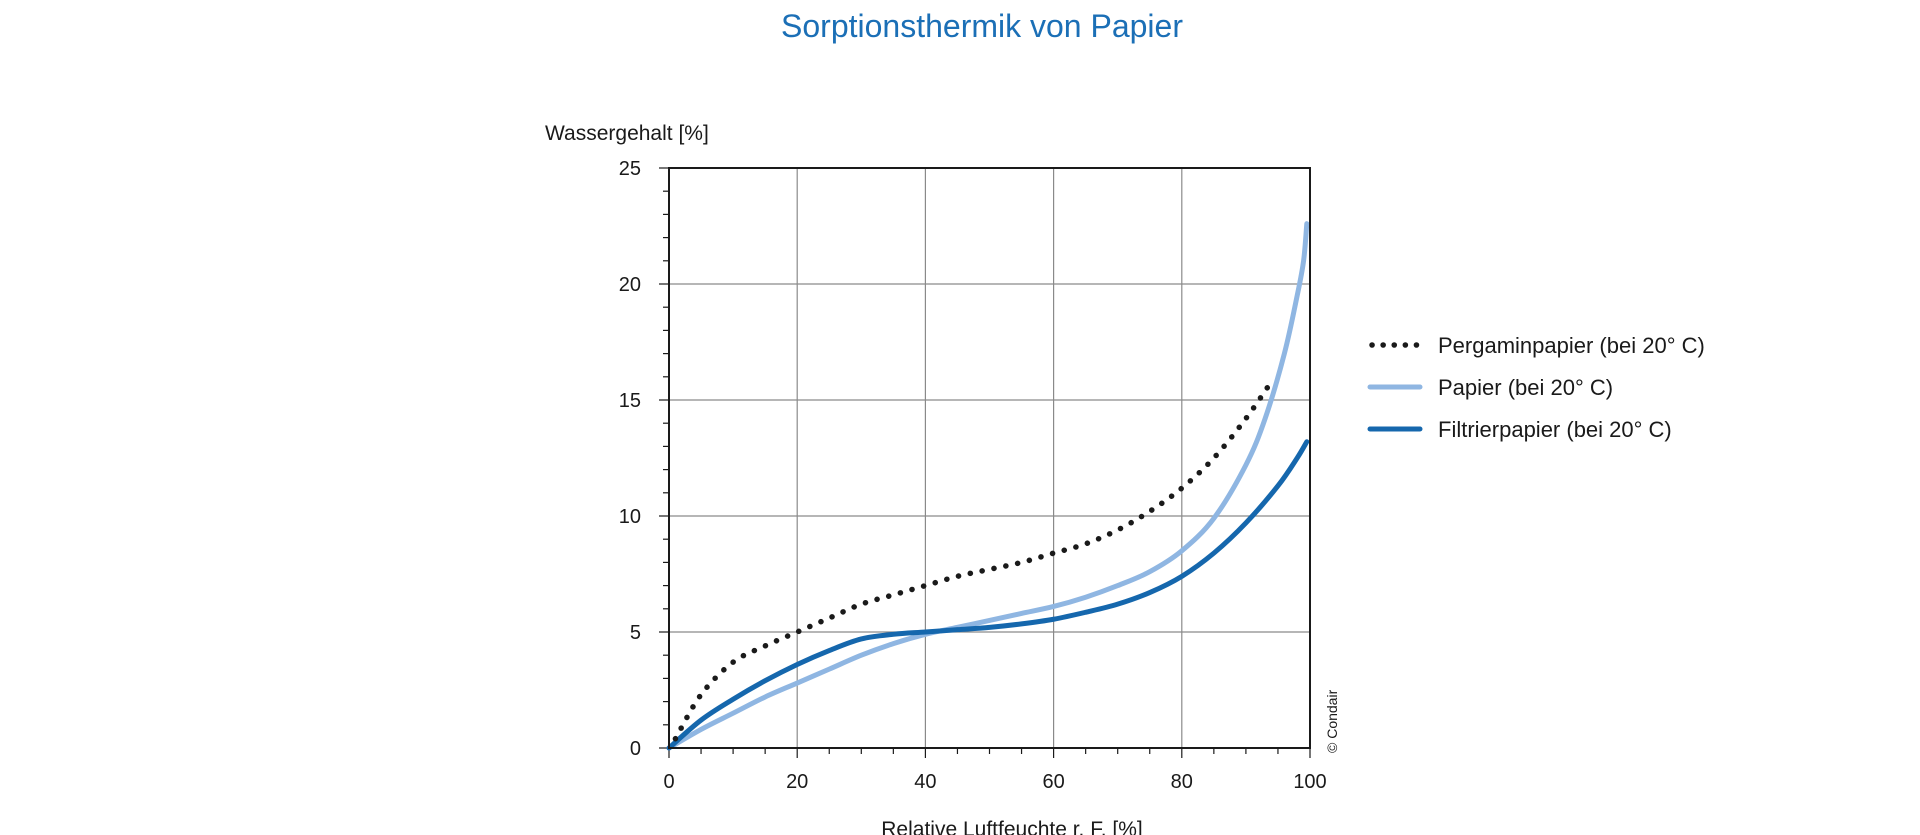 The height and width of the screenshot is (835, 1920). Describe the element at coordinates (1571, 345) in the screenshot. I see `legend-label-pergaminpapier: Pergaminpapier (bei 20° C)` at that location.